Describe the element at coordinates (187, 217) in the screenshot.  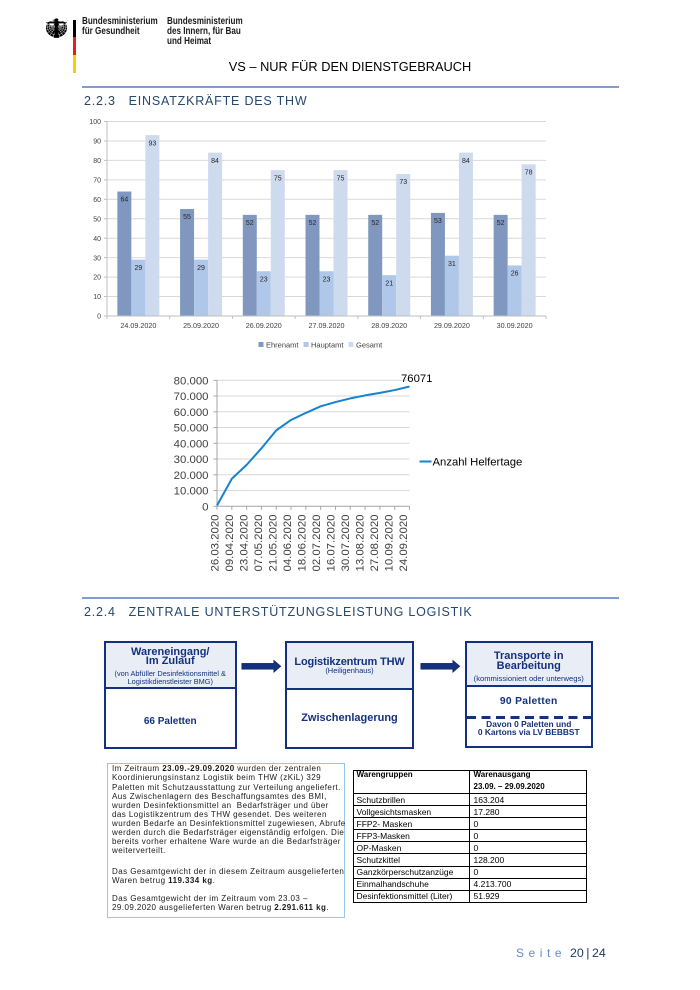
I see `svg-text: 55` at that location.